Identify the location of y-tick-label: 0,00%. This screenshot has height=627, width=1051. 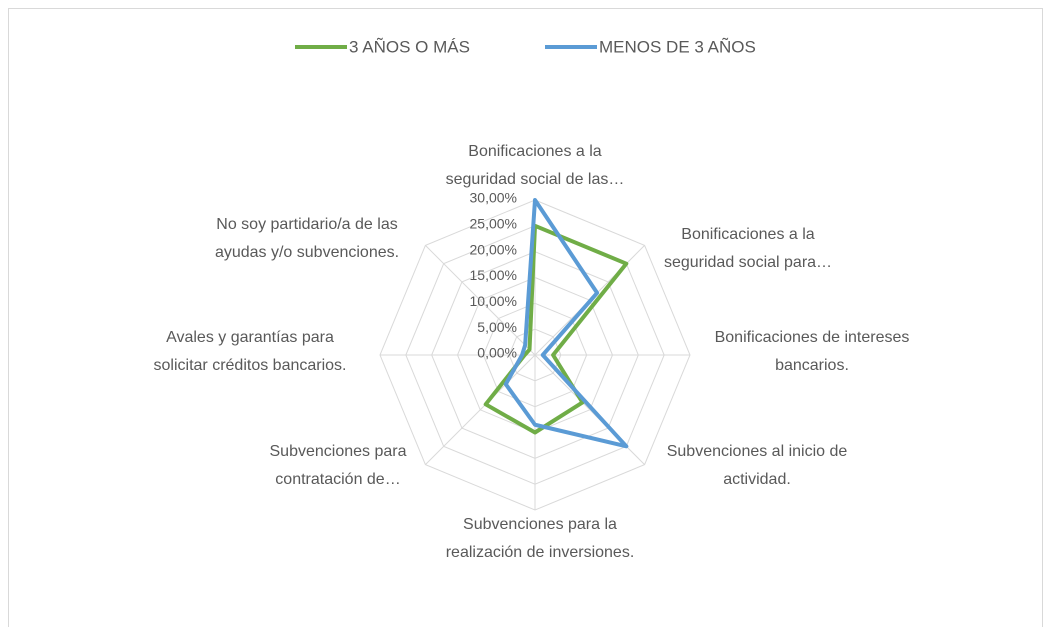
(497, 353).